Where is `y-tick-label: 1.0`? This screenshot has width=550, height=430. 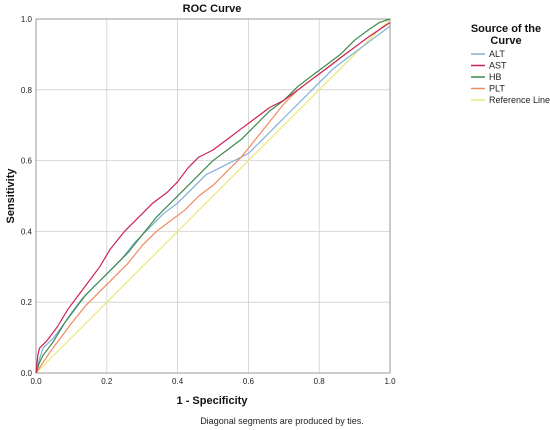
y-tick-label: 1.0 is located at coordinates (27, 19).